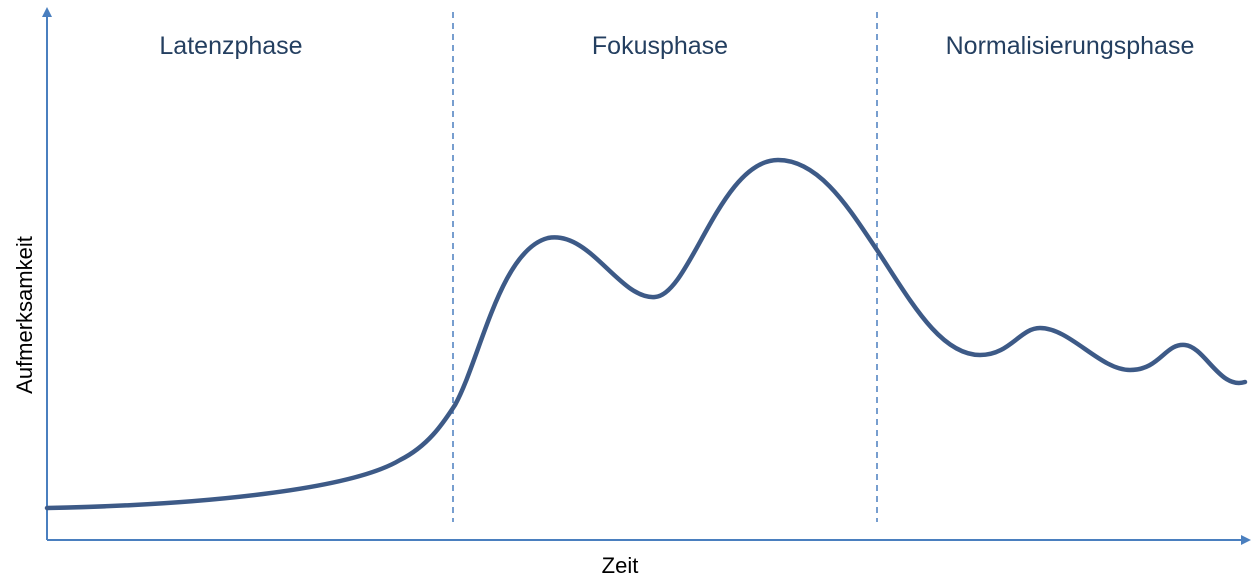 This screenshot has height=577, width=1252. What do you see at coordinates (230, 46) in the screenshot?
I see `phase-label: Latenzphase` at bounding box center [230, 46].